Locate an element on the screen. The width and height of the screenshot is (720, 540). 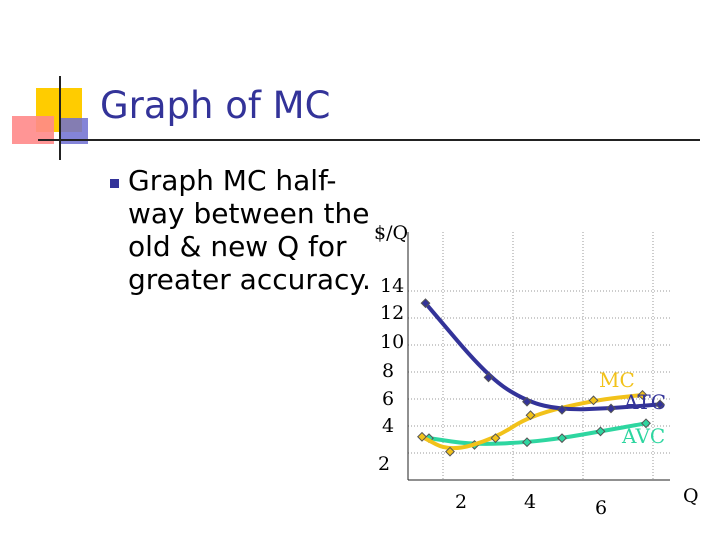
series-layer is located at coordinates (541, 377).